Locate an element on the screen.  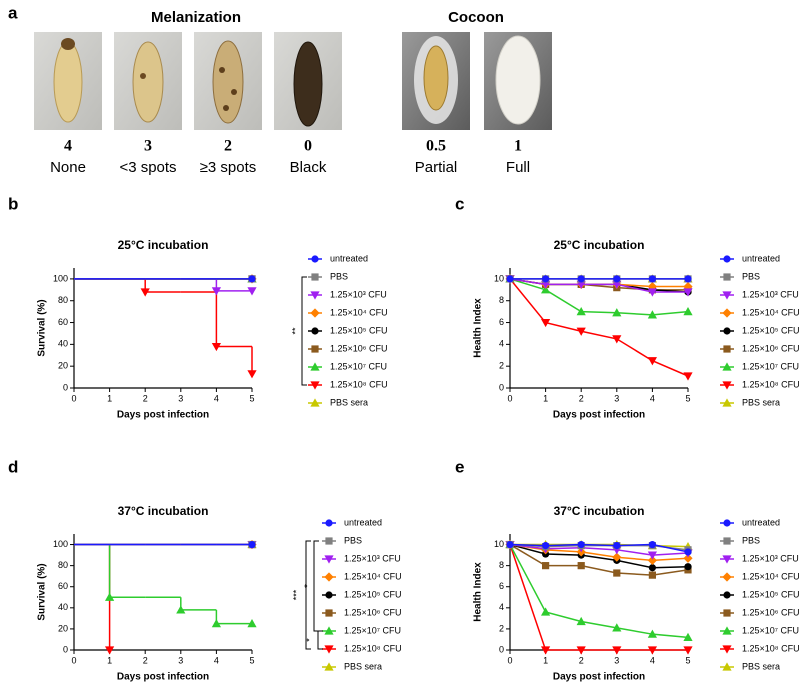
legend-label: 1.25×10⁶ CFU is located at coordinates (771, 348).